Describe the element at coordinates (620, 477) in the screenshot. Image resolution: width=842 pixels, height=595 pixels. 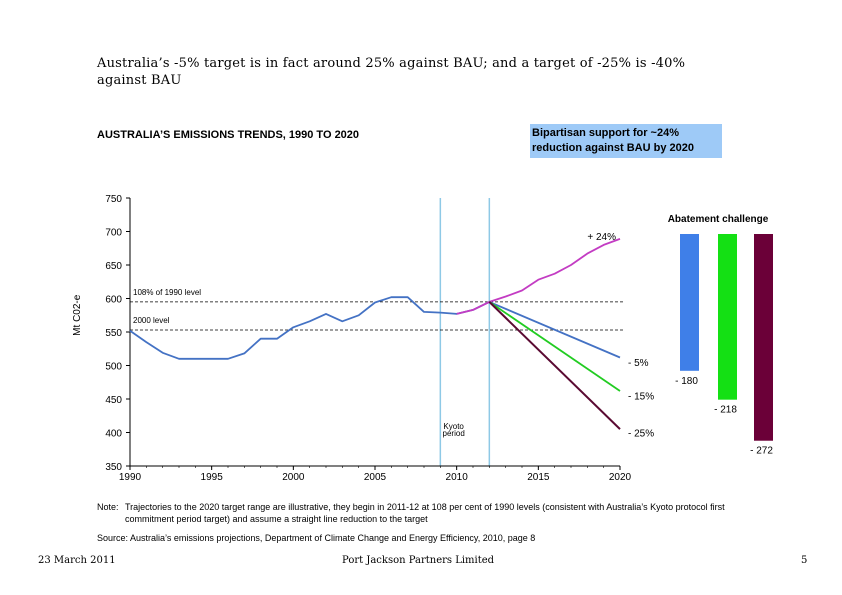
I see `x-tick-label: 2020` at that location.